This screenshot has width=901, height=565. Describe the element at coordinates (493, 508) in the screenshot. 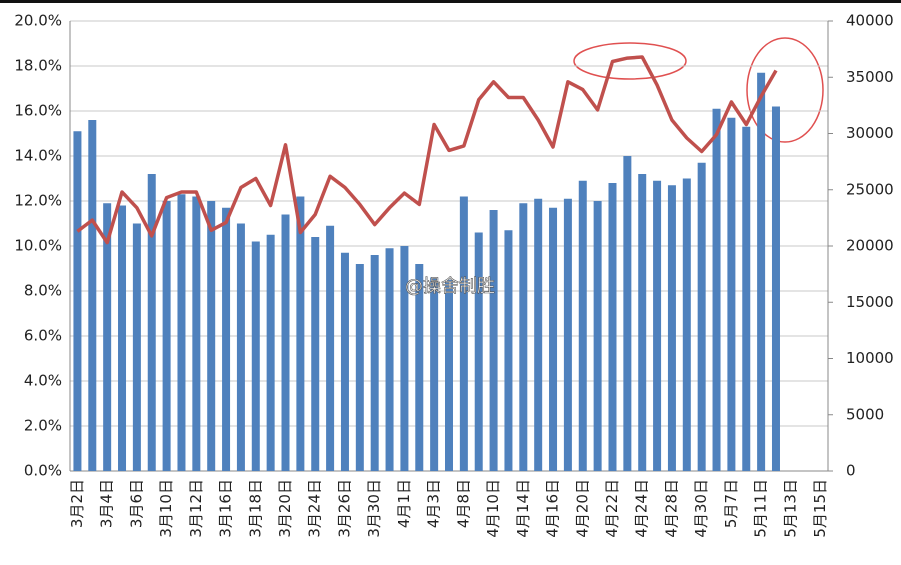

I see `x-tick-label: 4月10日` at that location.